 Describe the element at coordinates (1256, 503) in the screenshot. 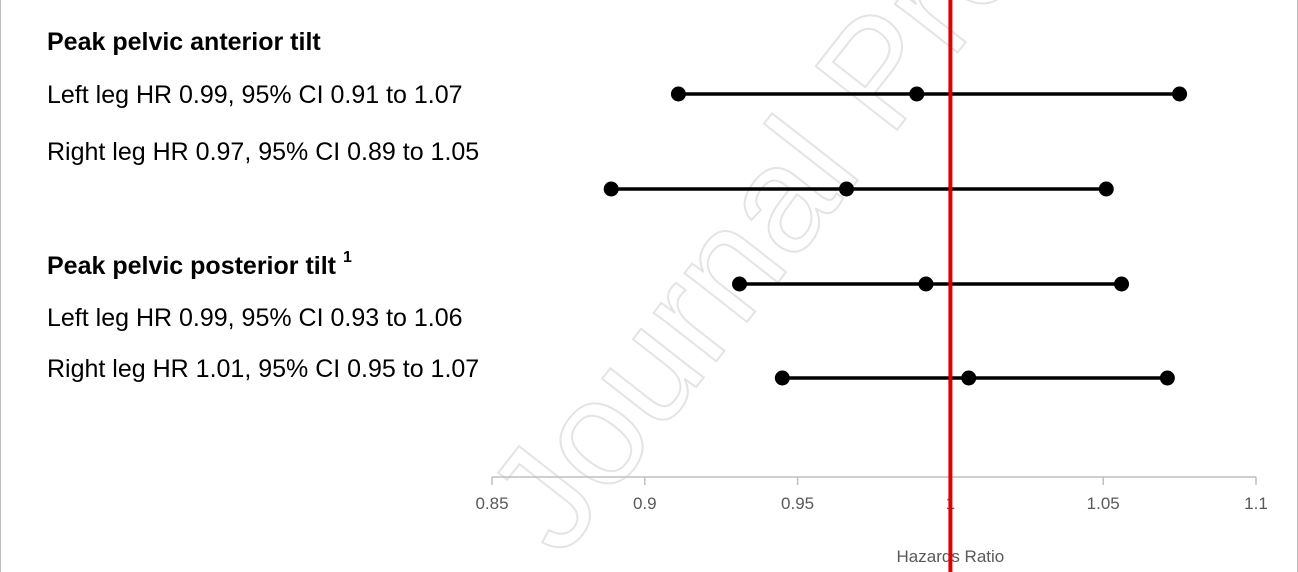

I see `x-tick-label: 1.1` at that location.